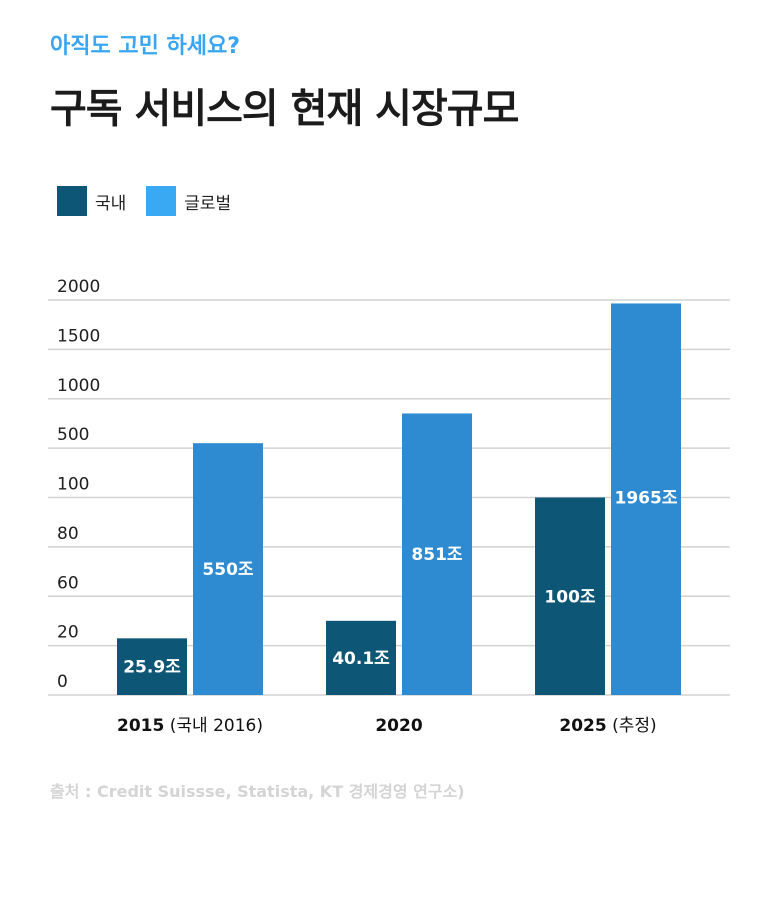  I want to click on y-tick-label: 1500, so click(78, 336).